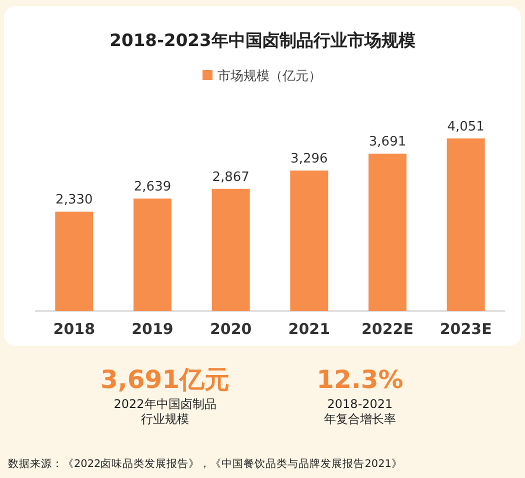 The image size is (525, 478). I want to click on chart-title: 2018-2023年中国卤制品行业市场规模, so click(263, 41).